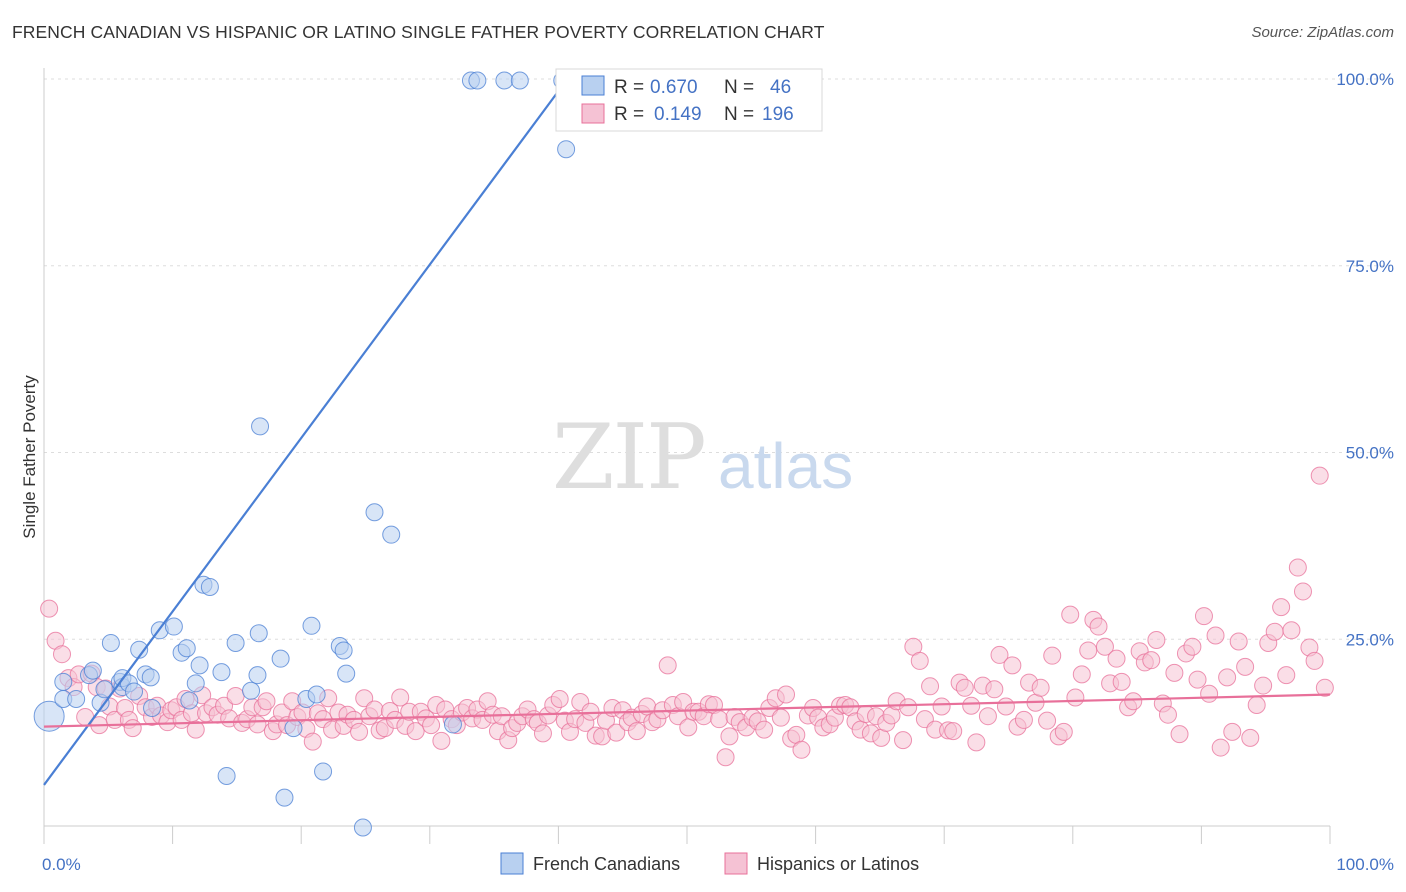 The image size is (1406, 892). What do you see at coordinates (1370, 266) in the screenshot?
I see `y-tick-label: 75.0%` at bounding box center [1370, 266].